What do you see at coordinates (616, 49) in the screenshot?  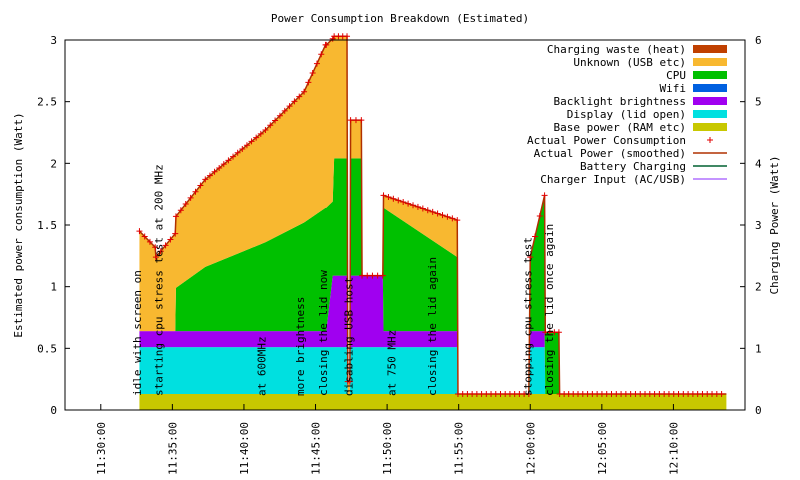 I see `legend-label: Charging waste (heat)` at bounding box center [616, 49].